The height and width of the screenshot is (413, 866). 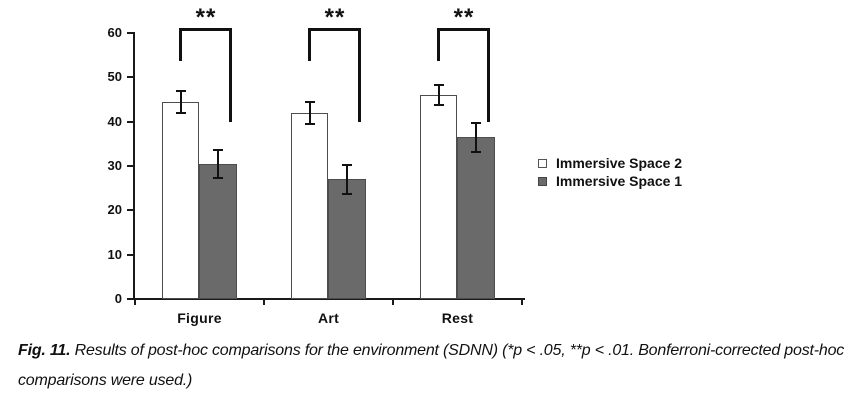 I want to click on bar-immersive-space-2-rest, so click(x=438, y=197).